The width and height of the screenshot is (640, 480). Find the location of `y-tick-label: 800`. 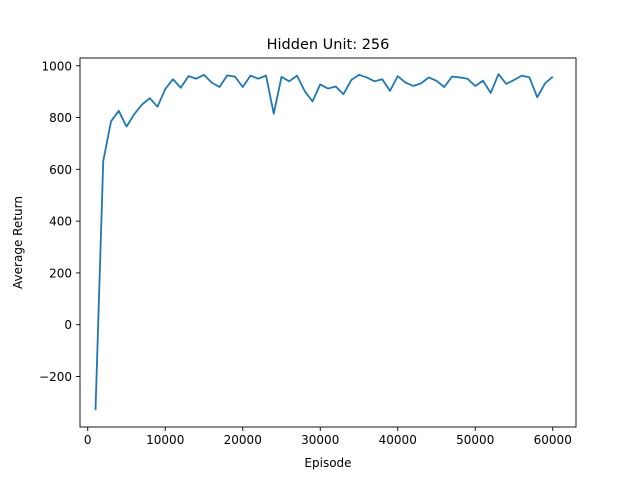

y-tick-label: 800 is located at coordinates (60, 118).